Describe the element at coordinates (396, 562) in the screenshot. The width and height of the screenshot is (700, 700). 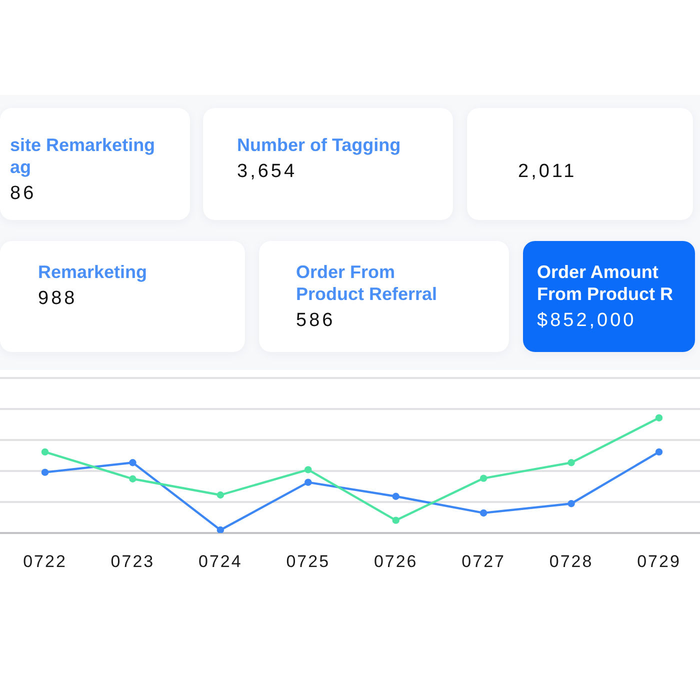
I see `x-tick-label: 0726` at that location.